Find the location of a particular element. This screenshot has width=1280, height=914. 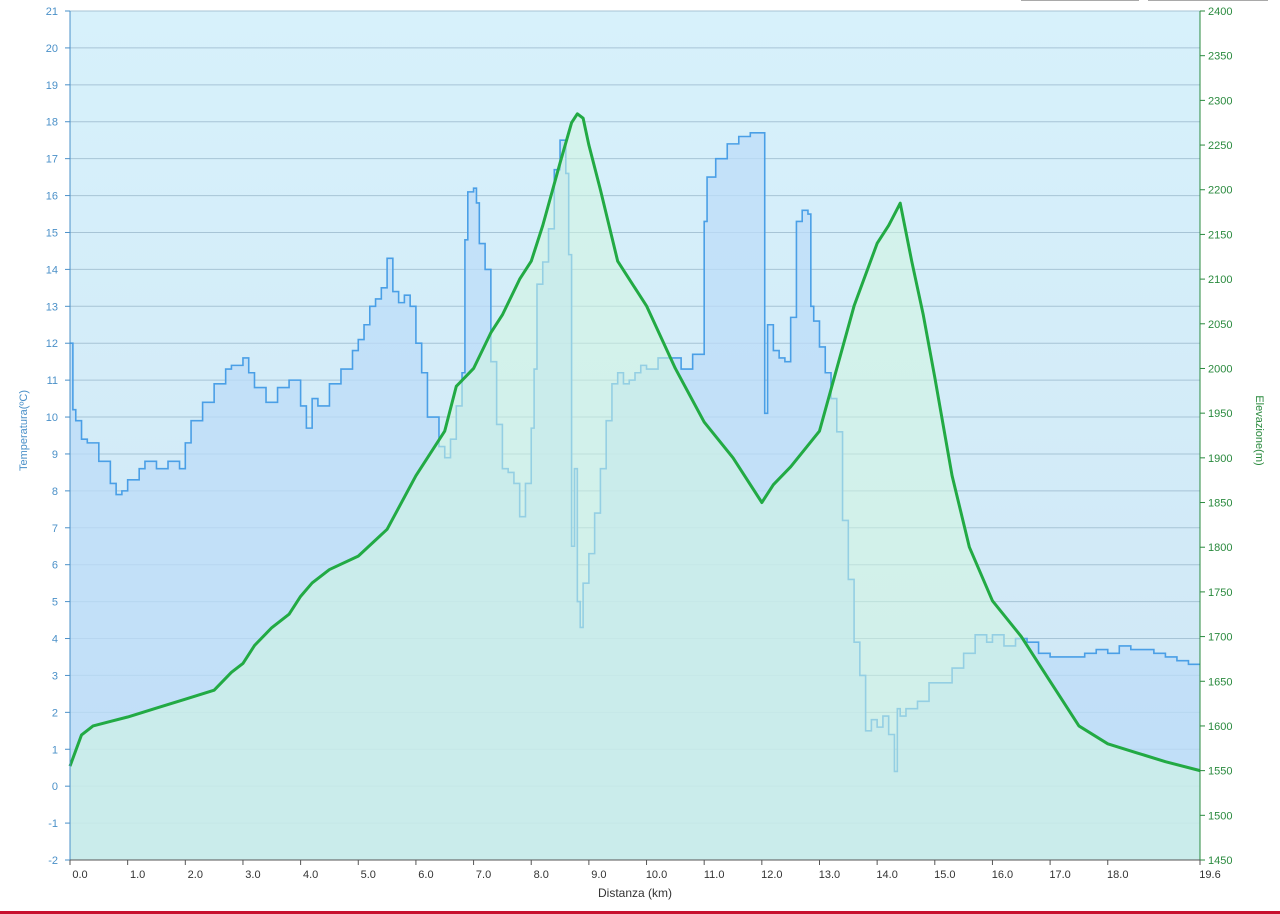

left-tick-label: 20 is located at coordinates (52, 49).